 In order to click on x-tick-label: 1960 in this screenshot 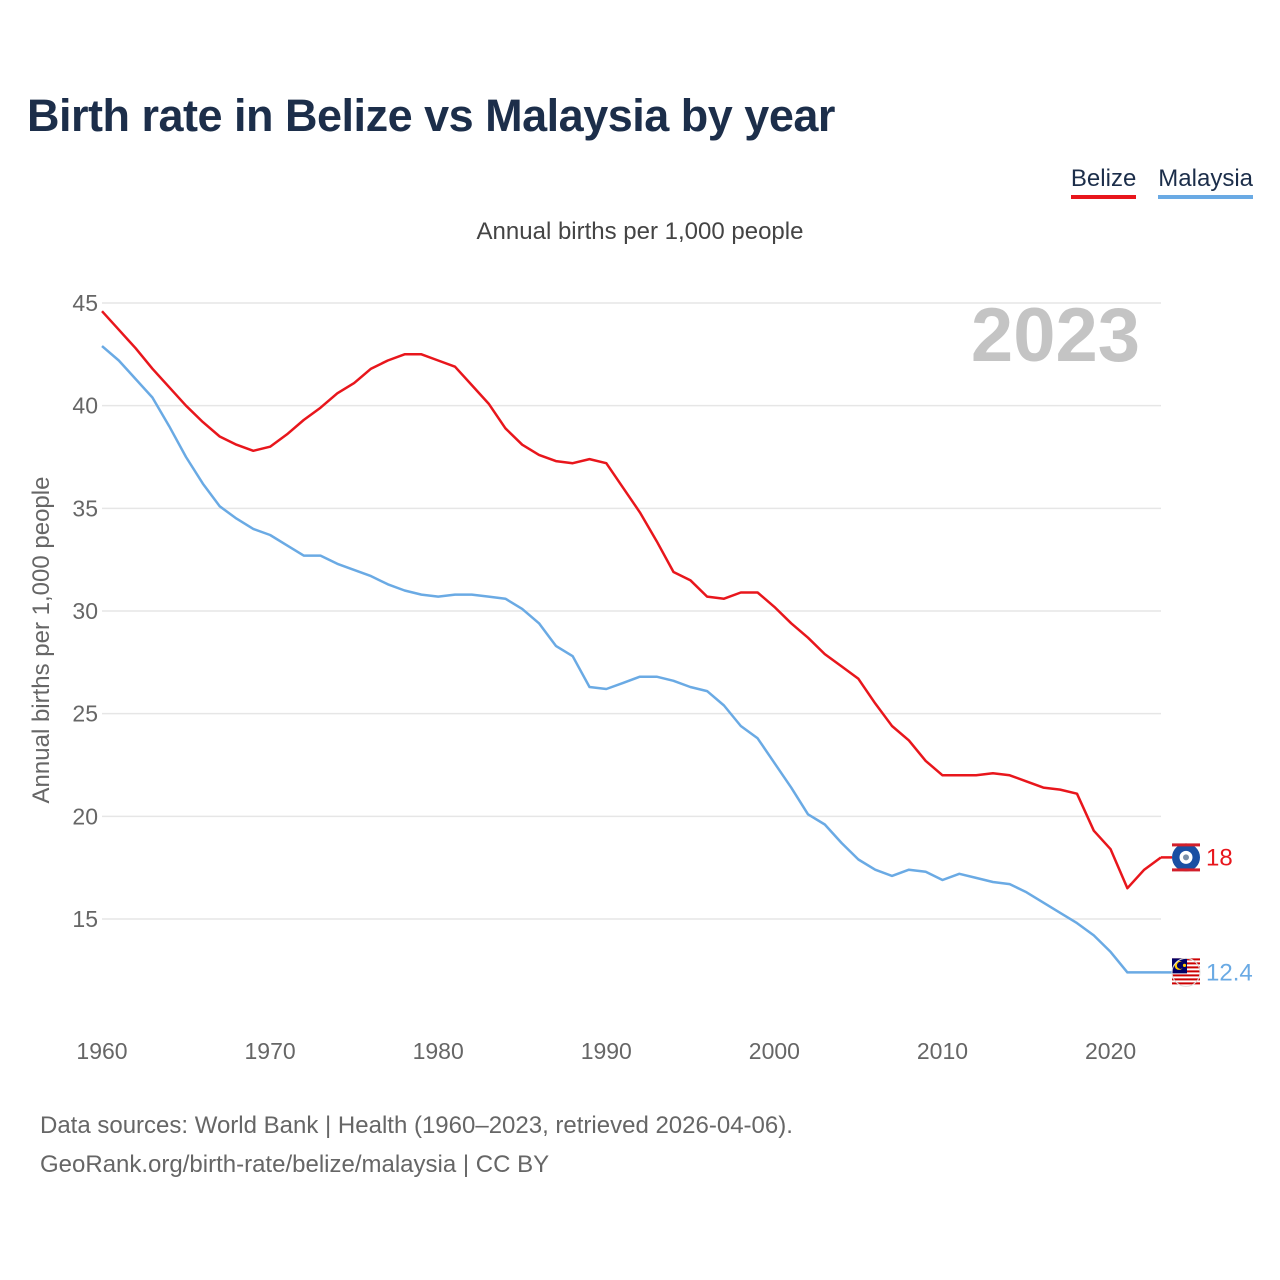, I will do `click(101, 1051)`.